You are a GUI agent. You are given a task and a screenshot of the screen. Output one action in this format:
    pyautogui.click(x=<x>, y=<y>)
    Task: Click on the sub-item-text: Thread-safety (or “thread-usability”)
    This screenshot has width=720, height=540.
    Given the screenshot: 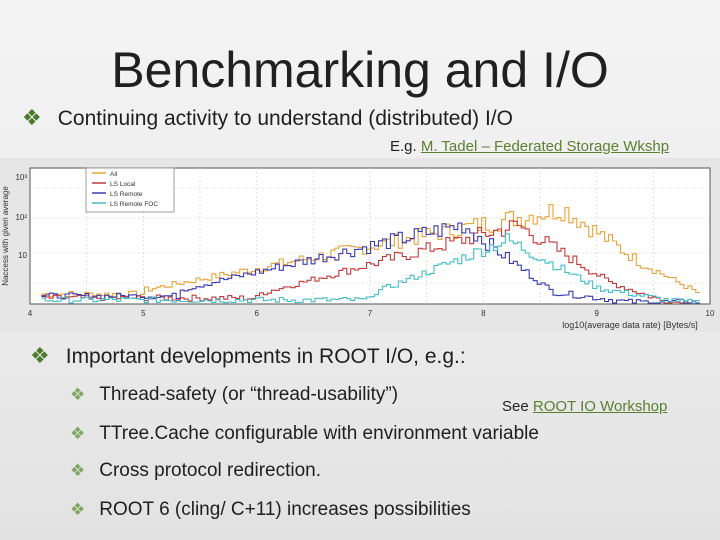 What is the action you would take?
    pyautogui.click(x=249, y=394)
    